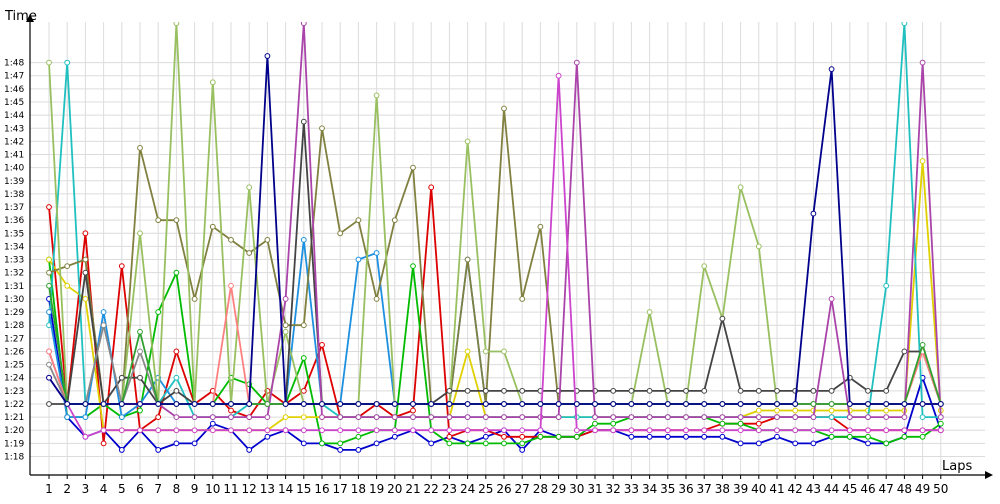 The width and height of the screenshot is (1000, 504). Describe the element at coordinates (394, 489) in the screenshot. I see `x-tick-label: 20` at that location.